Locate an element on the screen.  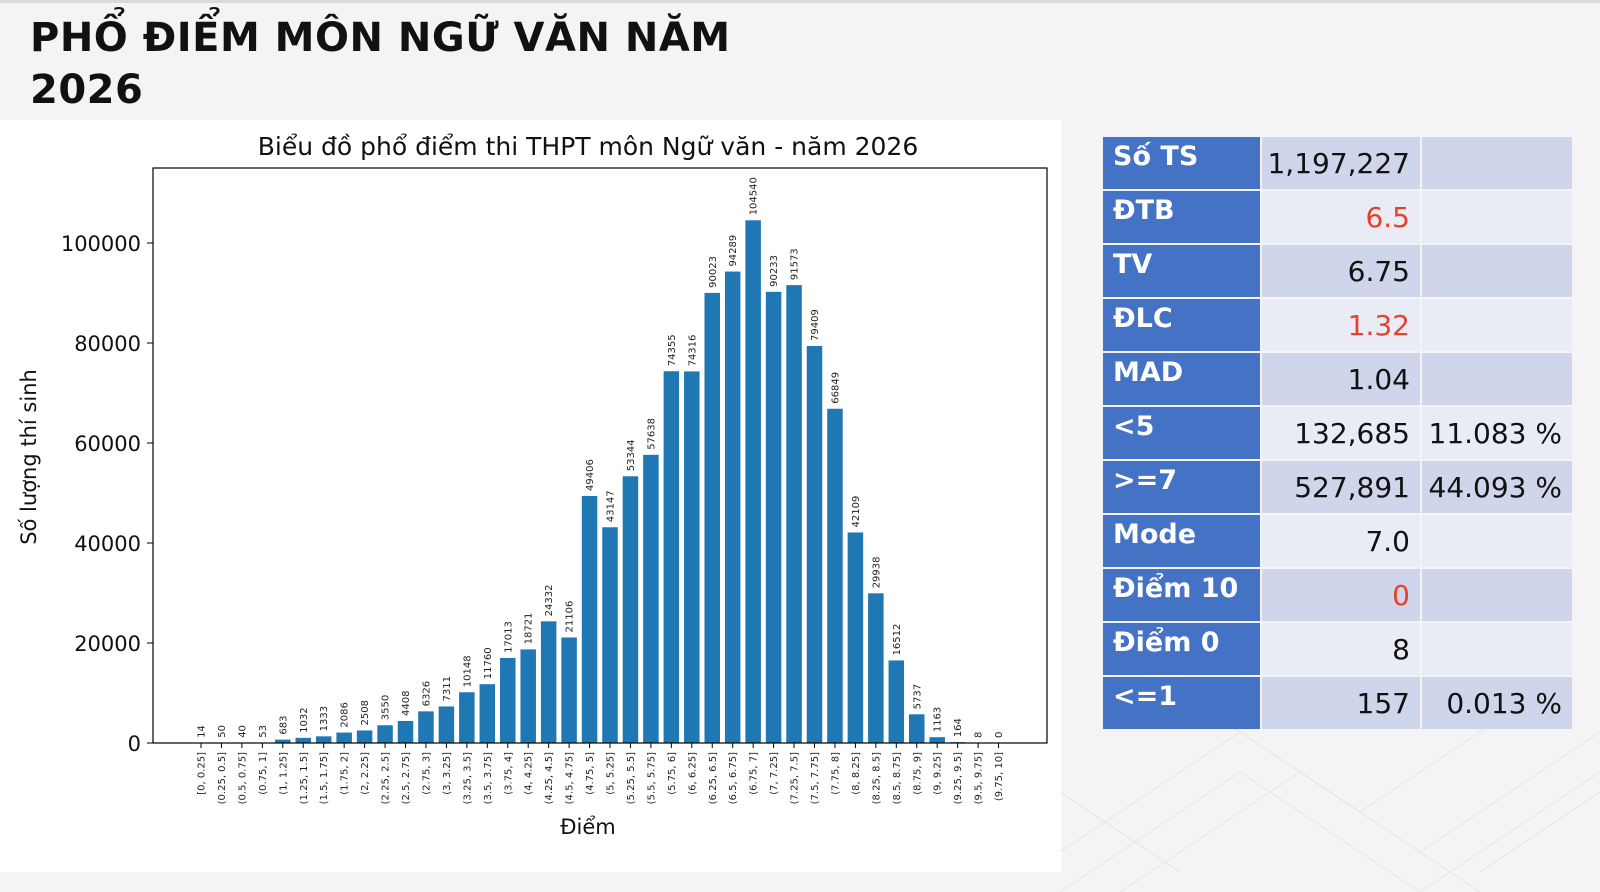
bar-value-label: 7311 is located at coordinates (447, 688).